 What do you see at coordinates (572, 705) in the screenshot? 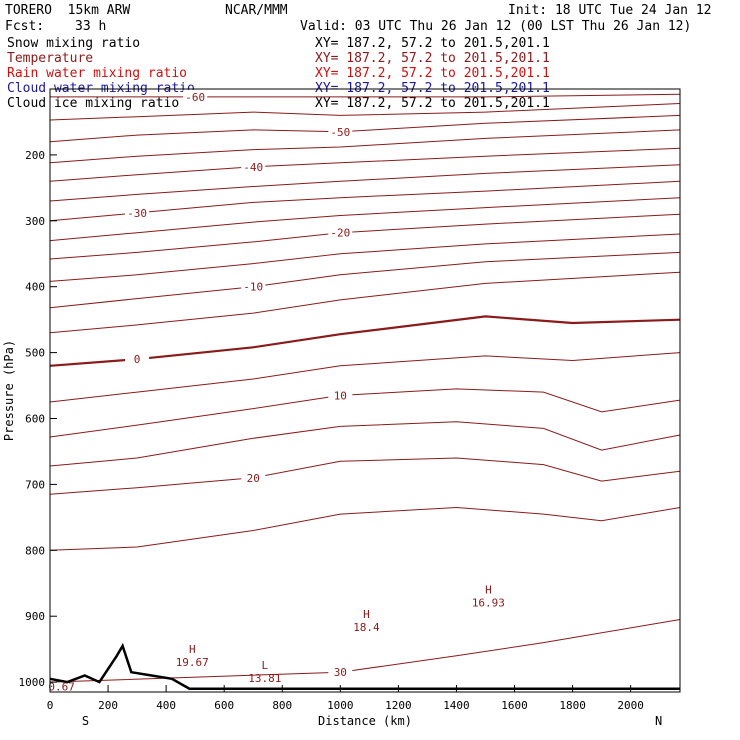
I see `x-tick-label: 1800` at bounding box center [572, 705].